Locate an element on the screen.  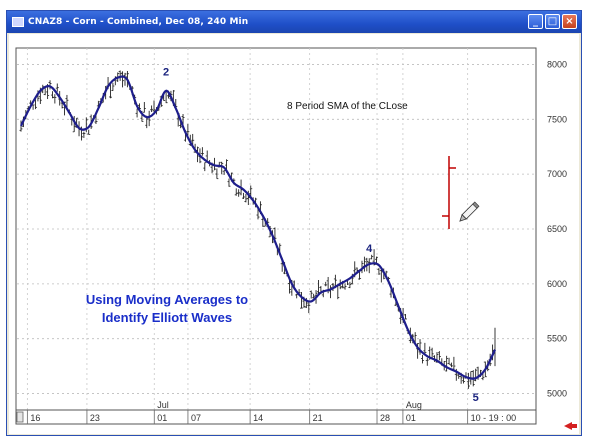
window-controls: _ □ × is located at coordinates (552, 21).